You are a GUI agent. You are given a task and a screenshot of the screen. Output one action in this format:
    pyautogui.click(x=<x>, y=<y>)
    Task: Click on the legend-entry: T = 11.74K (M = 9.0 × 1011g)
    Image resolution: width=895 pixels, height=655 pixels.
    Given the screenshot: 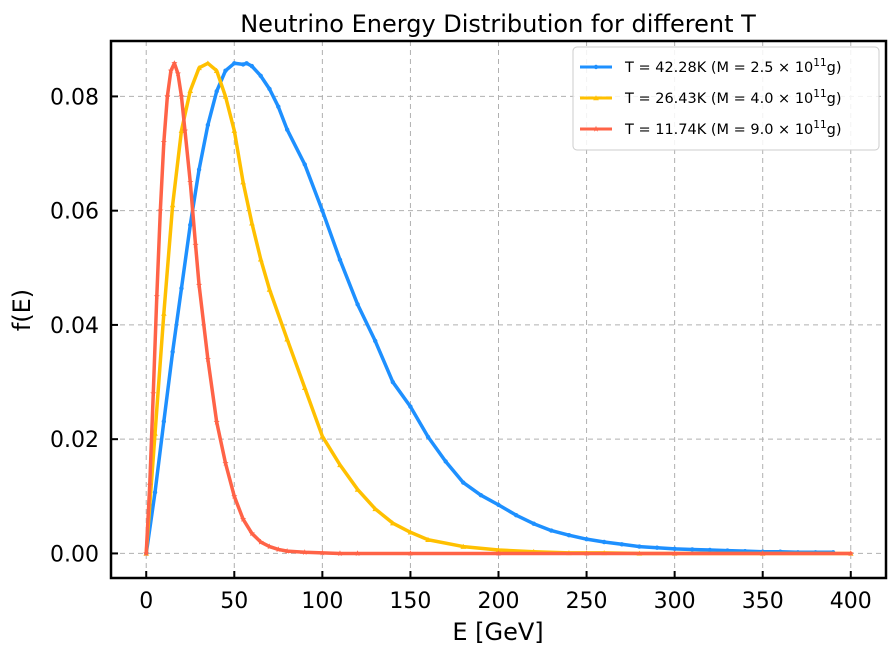 What is the action you would take?
    pyautogui.click(x=711, y=128)
    